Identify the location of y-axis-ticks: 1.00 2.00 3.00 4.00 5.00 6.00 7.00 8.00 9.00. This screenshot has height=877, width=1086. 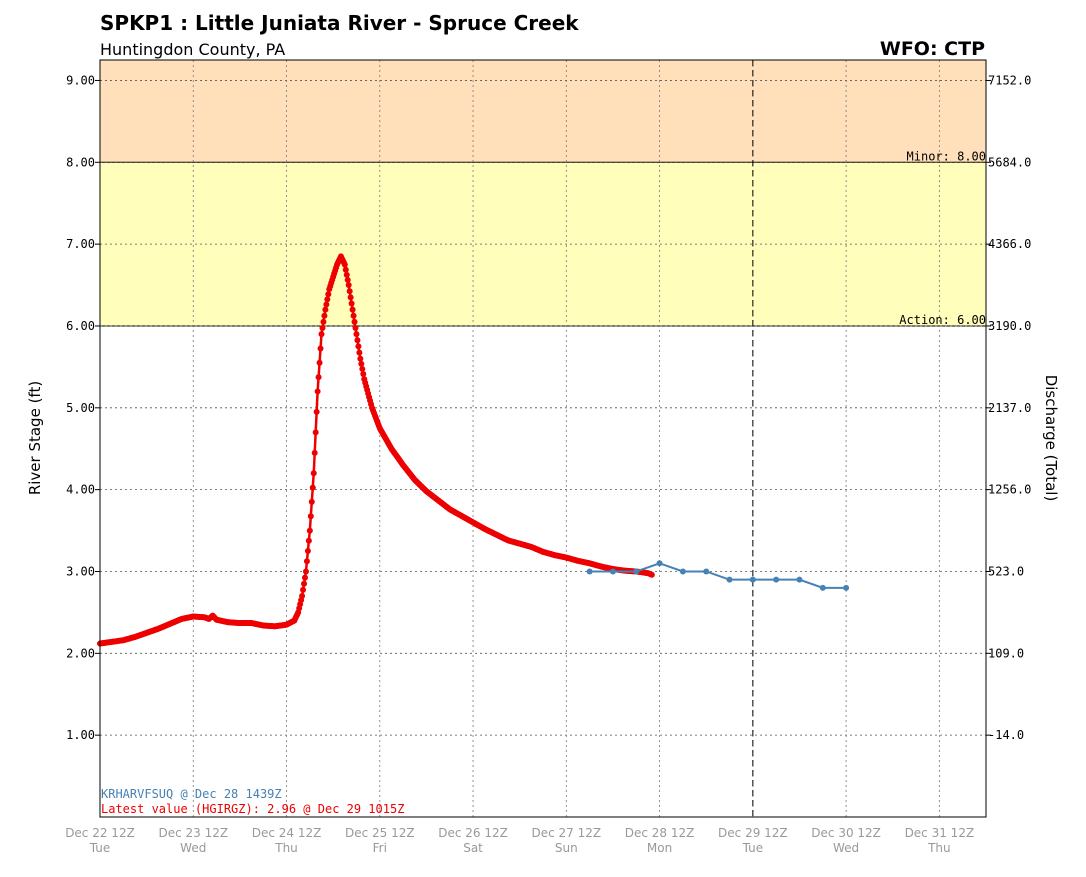
(83, 407).